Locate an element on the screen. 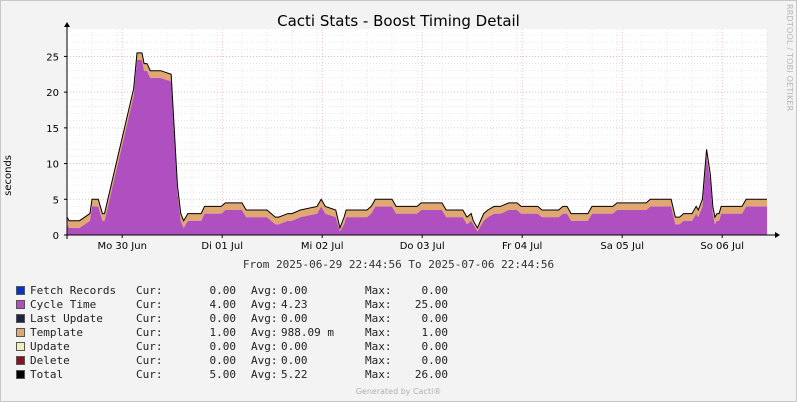 The height and width of the screenshot is (402, 797). legend-cur-value: 1.00 is located at coordinates (223, 332).